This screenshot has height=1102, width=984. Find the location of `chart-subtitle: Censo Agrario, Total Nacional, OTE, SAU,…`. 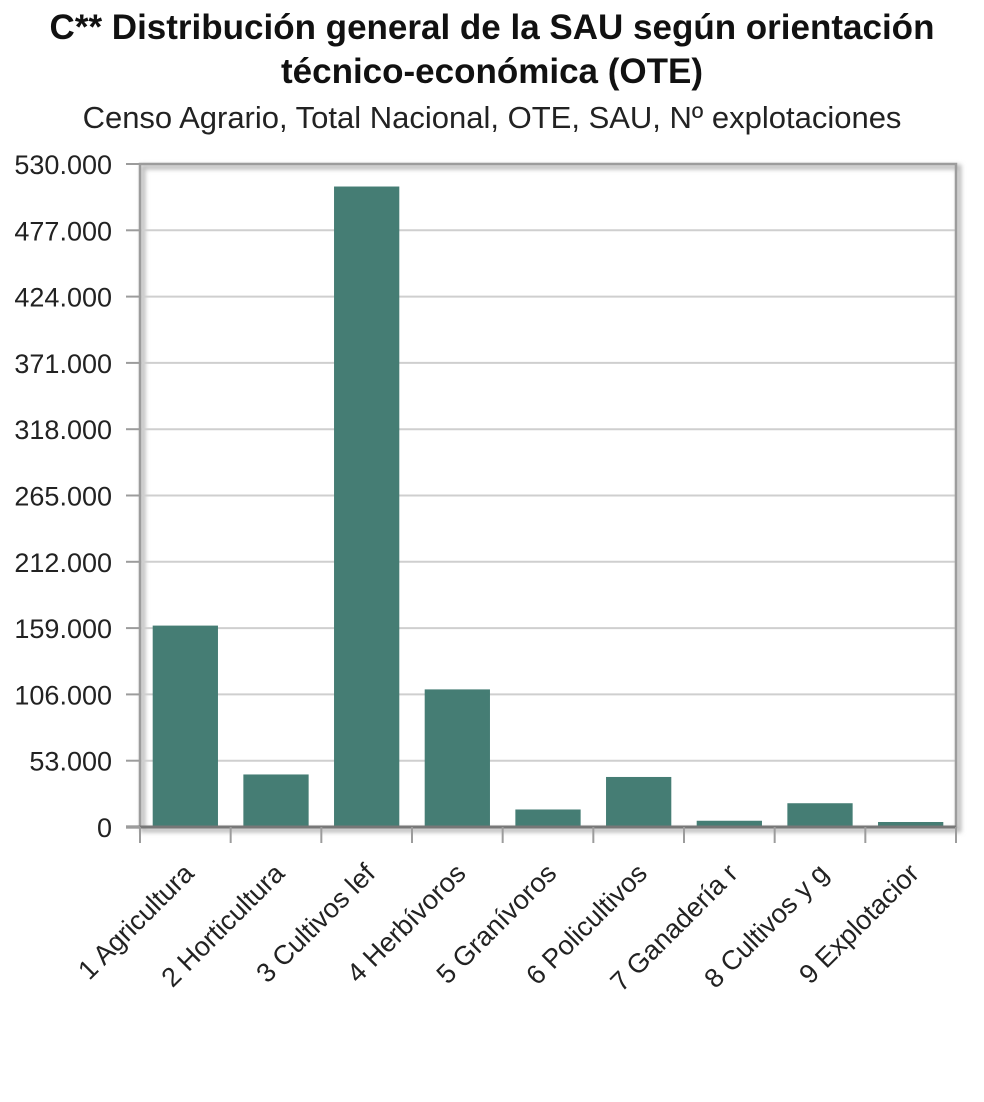

chart-subtitle: Censo Agrario, Total Nacional, OTE, SAU,… is located at coordinates (492, 117).